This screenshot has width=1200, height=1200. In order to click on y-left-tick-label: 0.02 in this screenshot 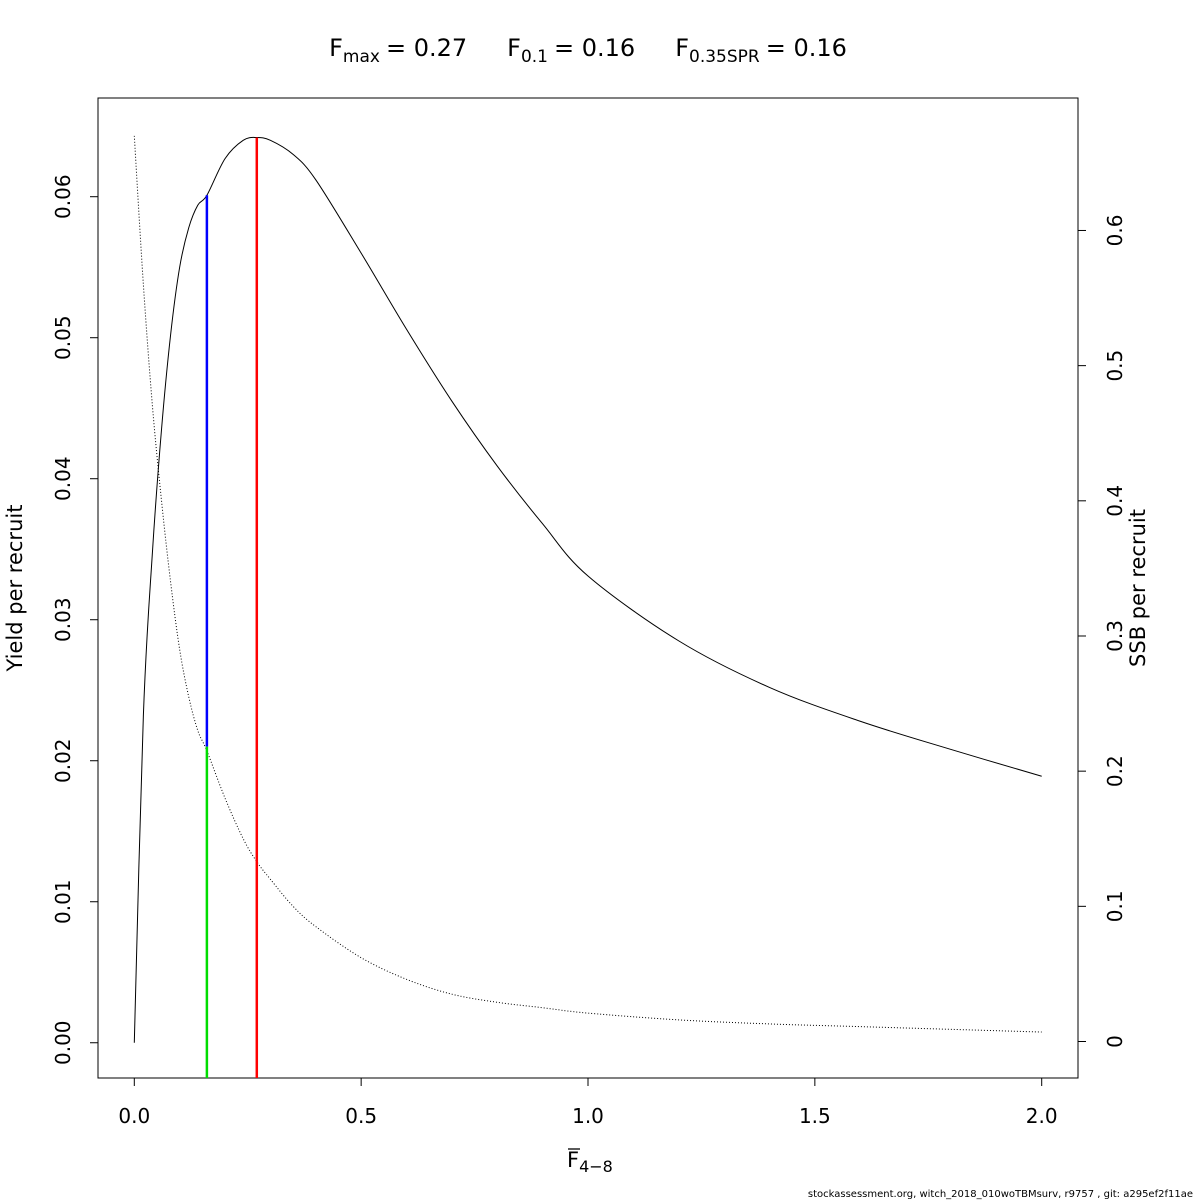, I will do `click(63, 760)`.